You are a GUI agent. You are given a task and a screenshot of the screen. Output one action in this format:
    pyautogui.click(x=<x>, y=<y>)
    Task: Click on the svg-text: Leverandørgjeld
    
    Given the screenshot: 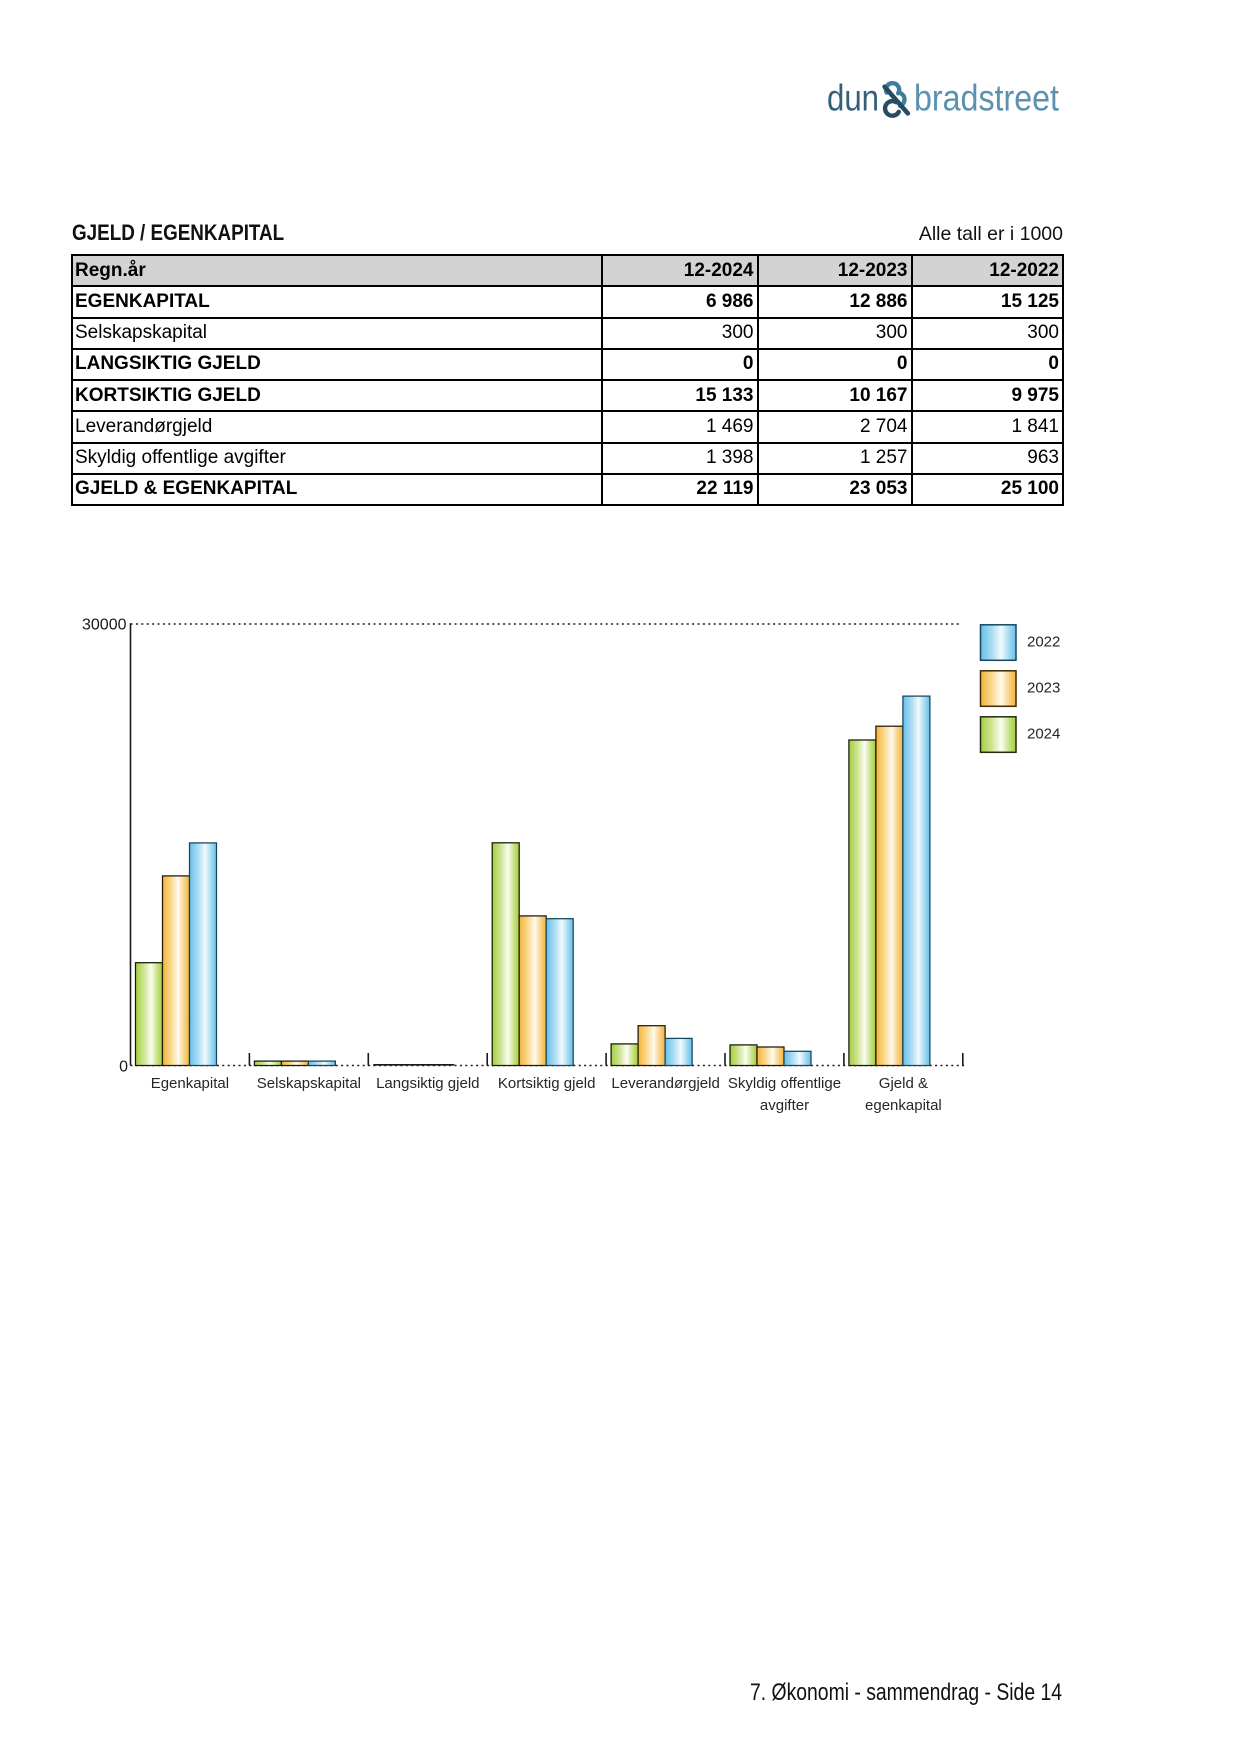 What is the action you would take?
    pyautogui.click(x=665, y=1083)
    